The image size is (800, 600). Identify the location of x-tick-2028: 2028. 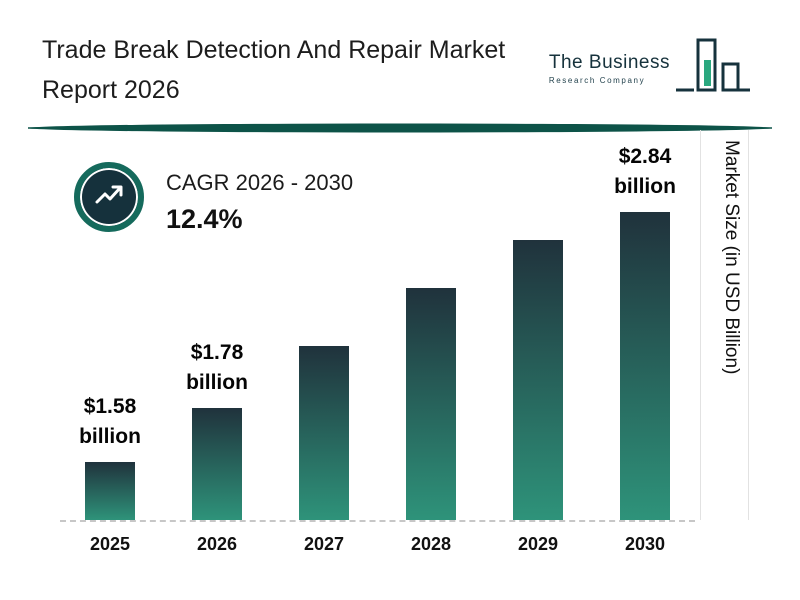
(431, 544).